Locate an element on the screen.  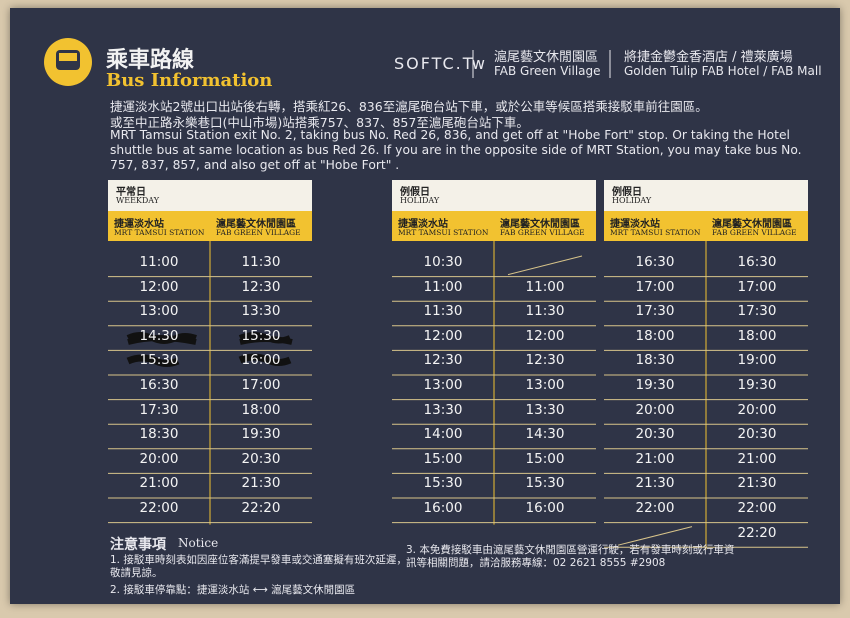
venue-zh: 將捷金鬱金香酒店 / 禮萊廣場 is located at coordinates (708, 57).